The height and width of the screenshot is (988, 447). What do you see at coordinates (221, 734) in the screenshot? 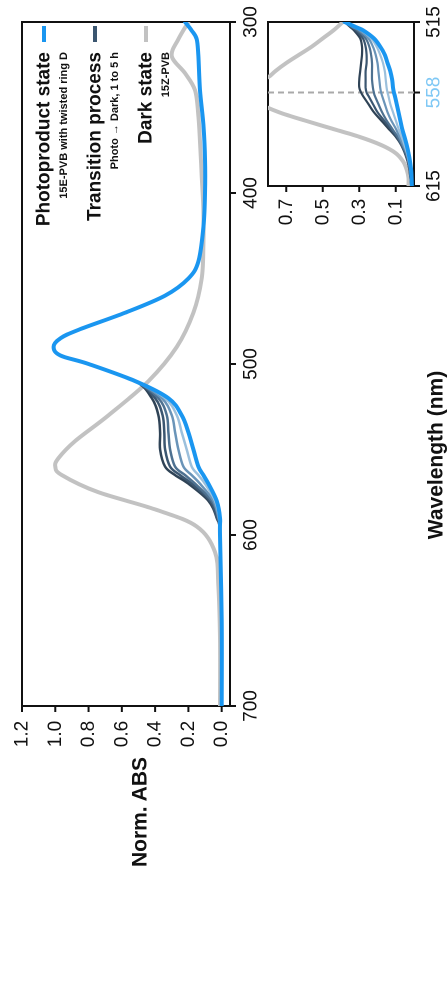
I see `y-tick-label: 0.0` at bounding box center [221, 734].